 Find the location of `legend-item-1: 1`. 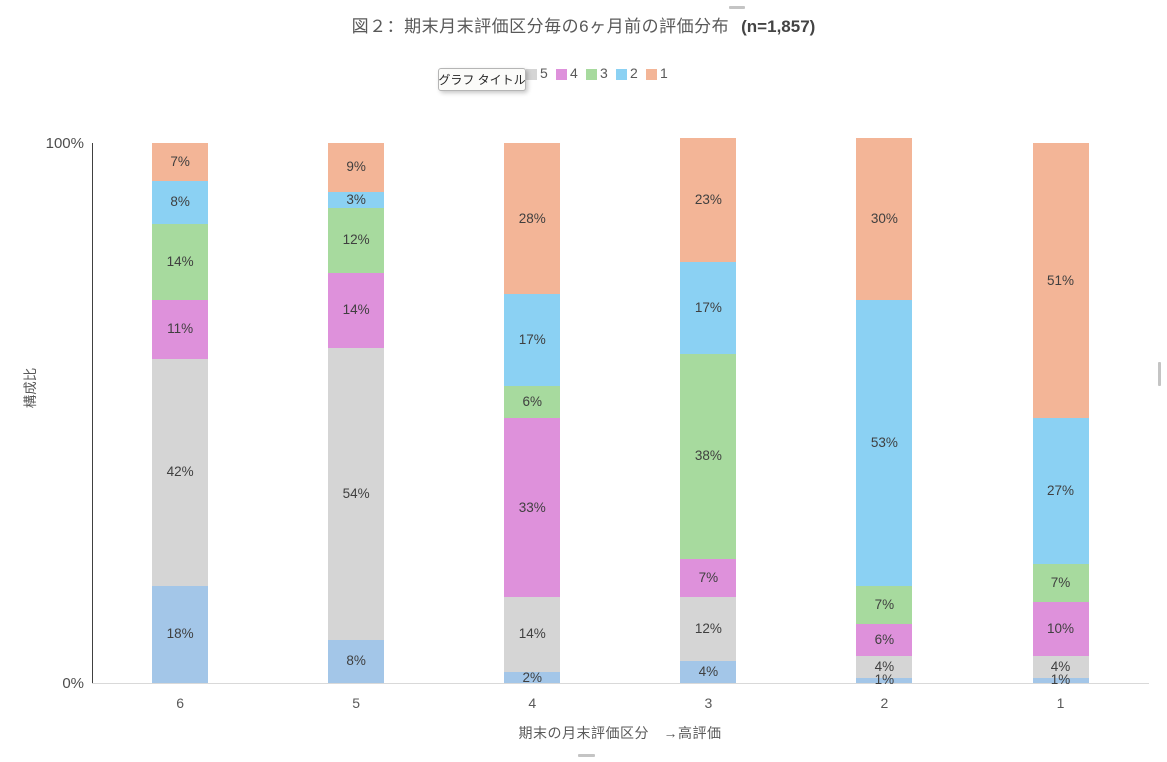

legend-item-1: 1 is located at coordinates (657, 73).